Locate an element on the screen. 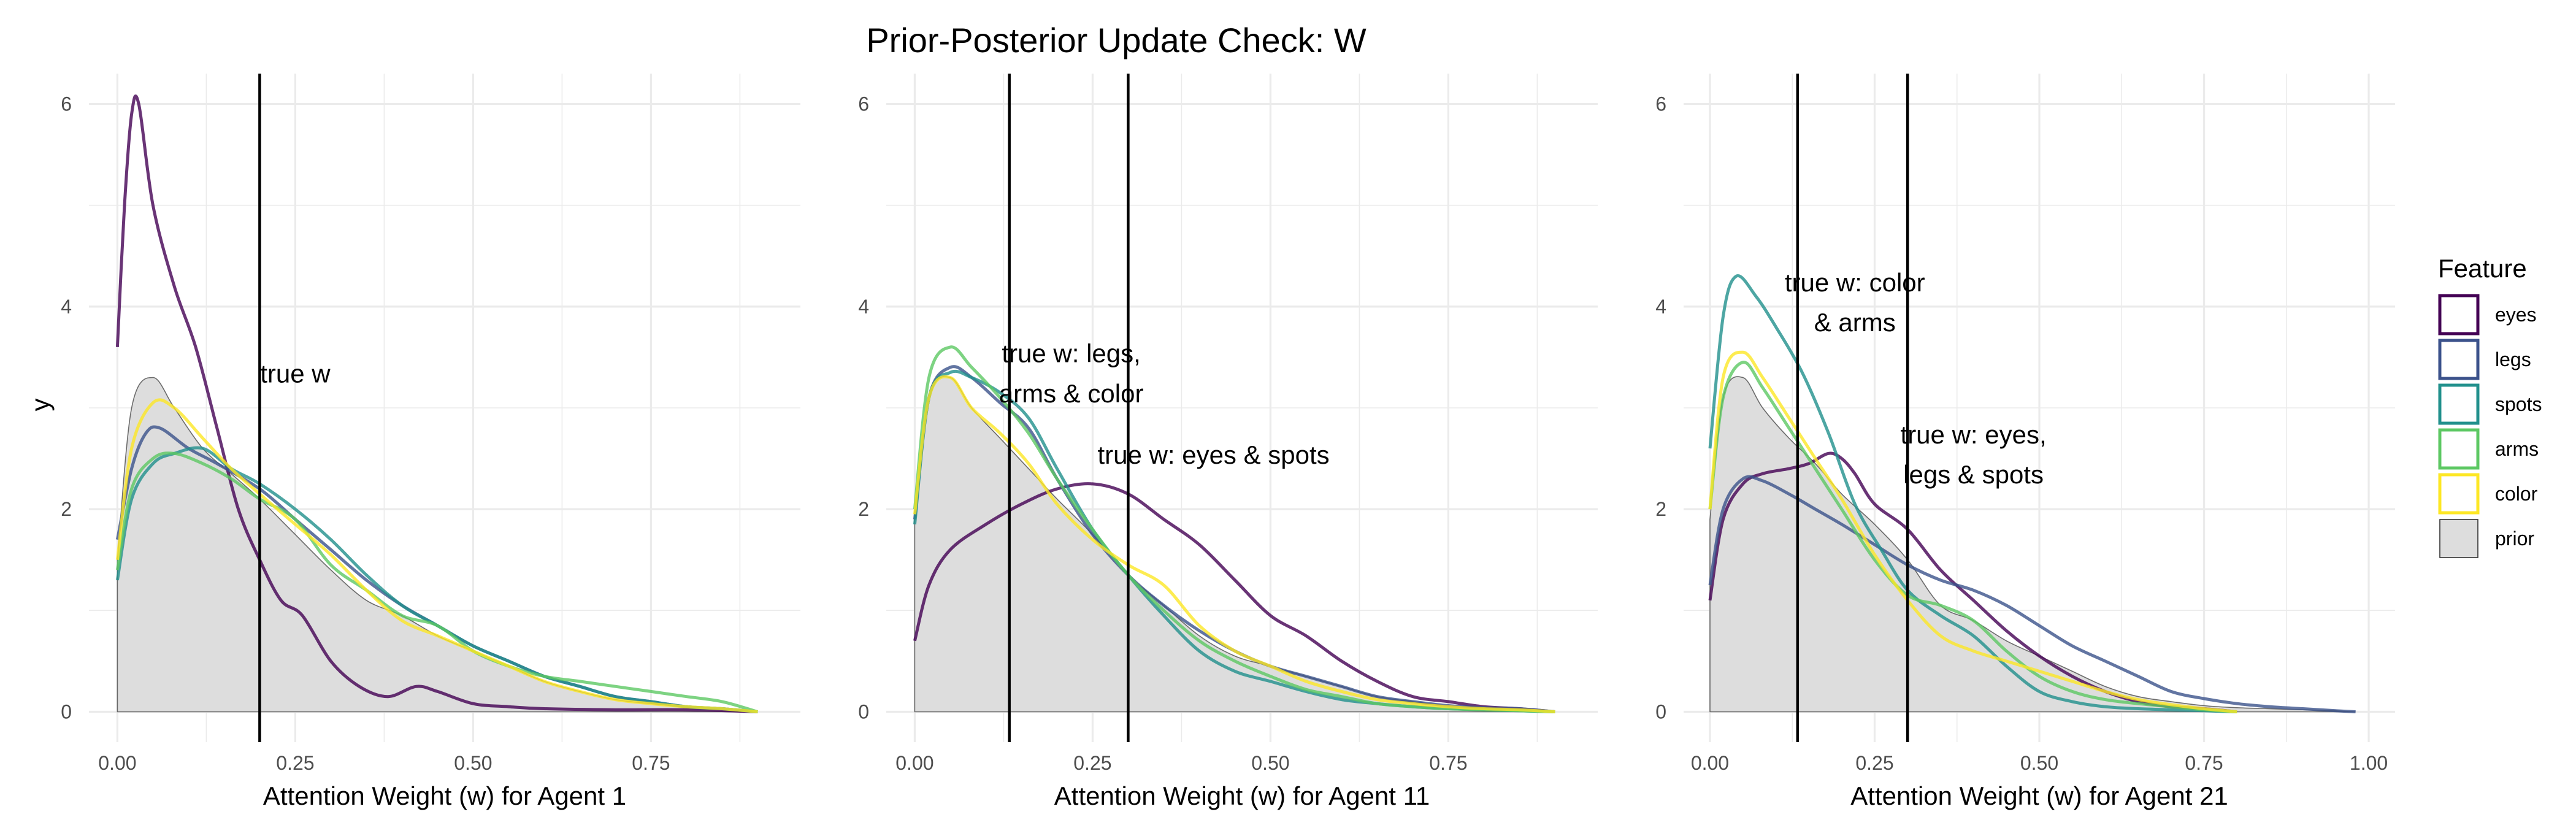  legend-key-color is located at coordinates (2459, 494).